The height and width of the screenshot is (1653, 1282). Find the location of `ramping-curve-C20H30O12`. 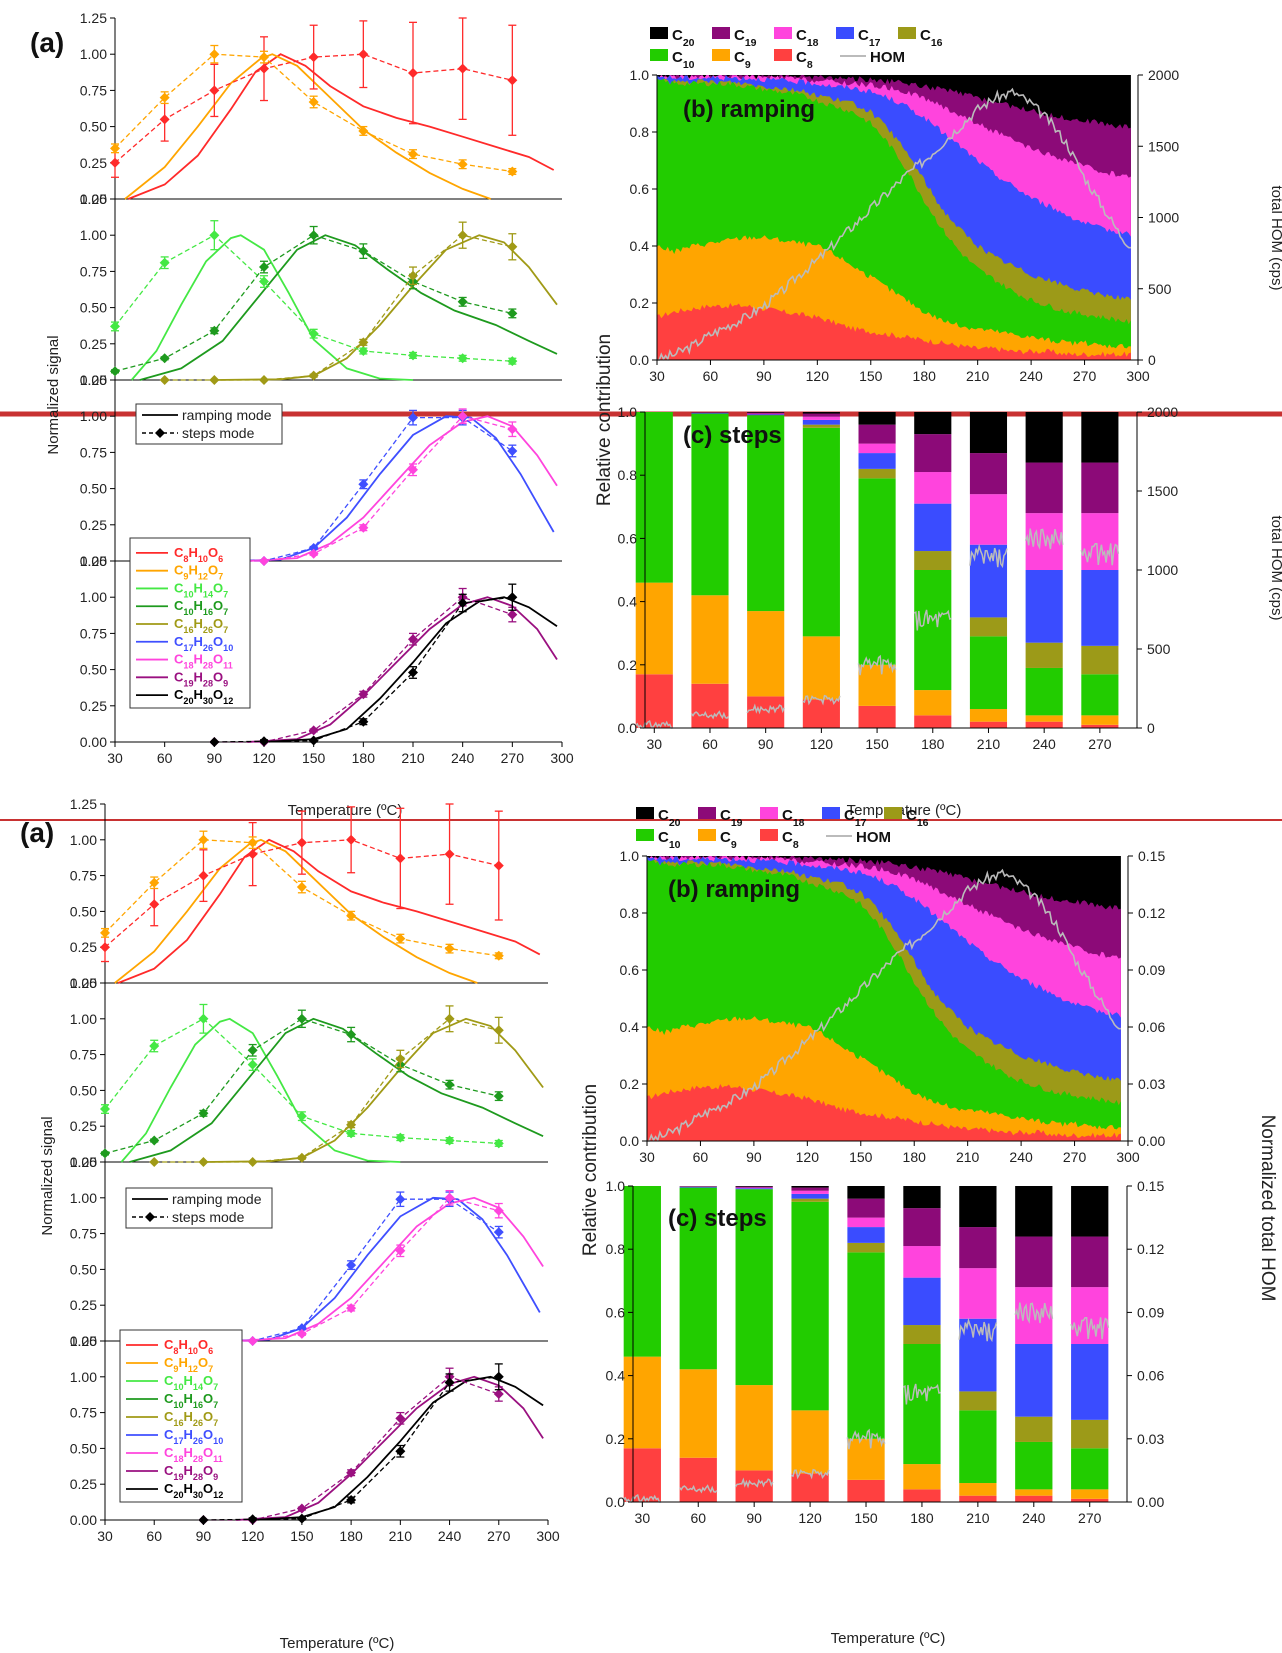

ramping-curve-C20H30O12 is located at coordinates (410, 669).